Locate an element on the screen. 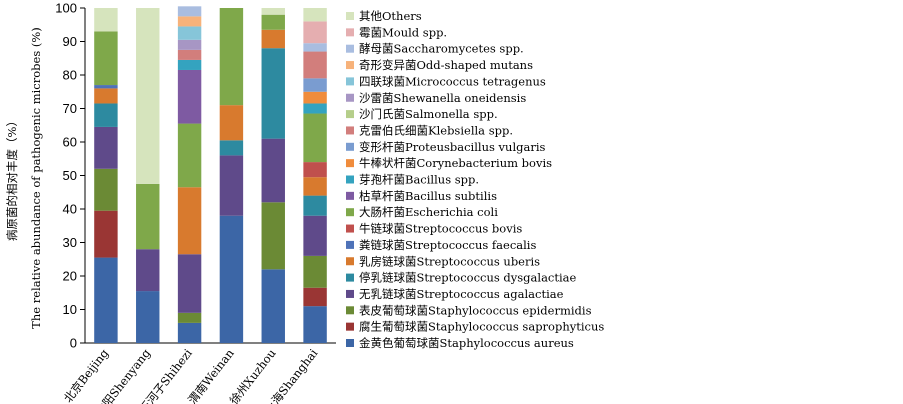 This screenshot has height=404, width=903. legend-label: 霉菌Mould spp. is located at coordinates (403, 32).